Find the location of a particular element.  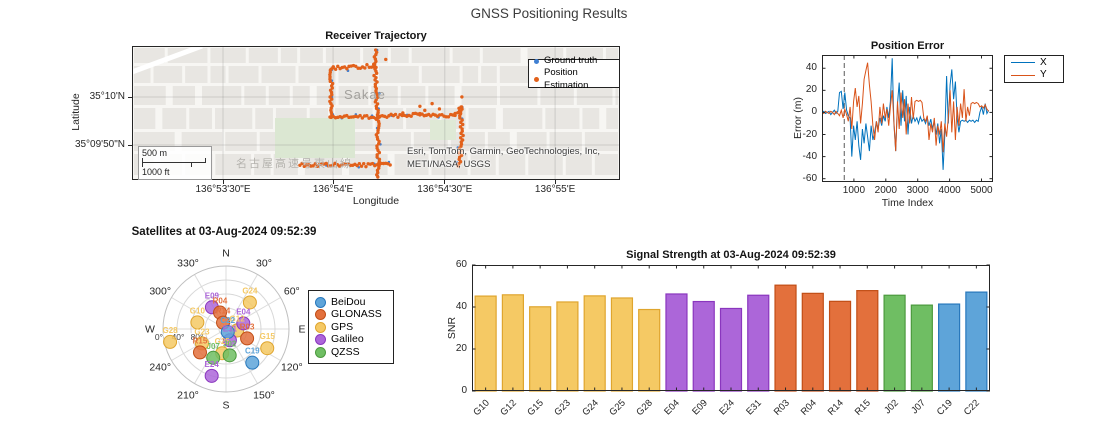

satellite-G24 is located at coordinates (249, 302).